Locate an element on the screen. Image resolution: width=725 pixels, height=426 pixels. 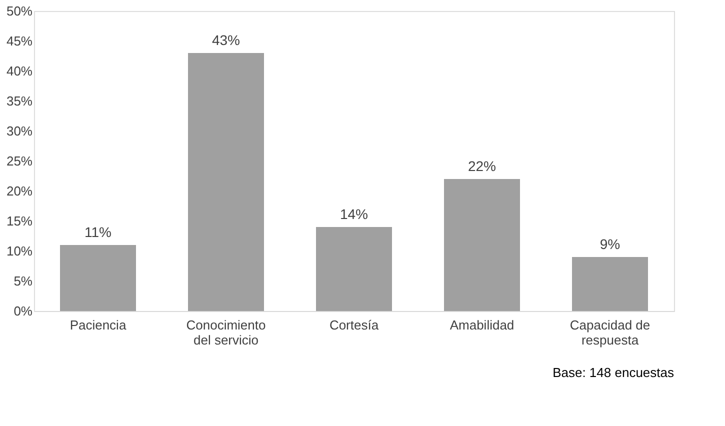
x-tick-label: Amabilidad is located at coordinates (482, 325).